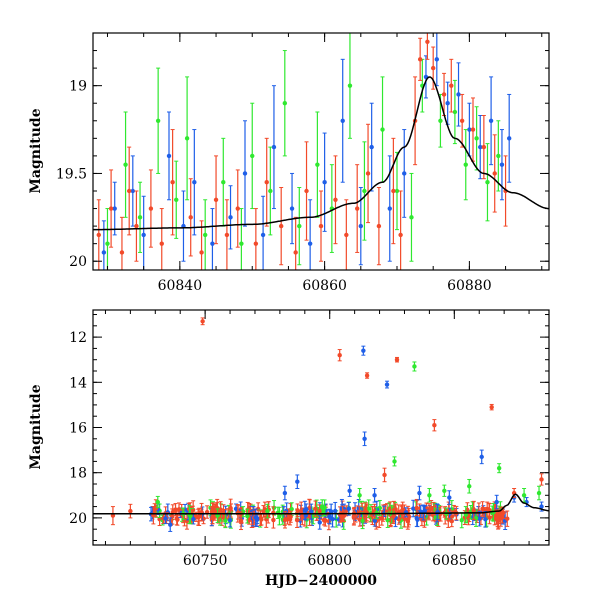  What do you see at coordinates (78, 87) in the screenshot?
I see `top-y-tick-label: 19` at bounding box center [78, 87].